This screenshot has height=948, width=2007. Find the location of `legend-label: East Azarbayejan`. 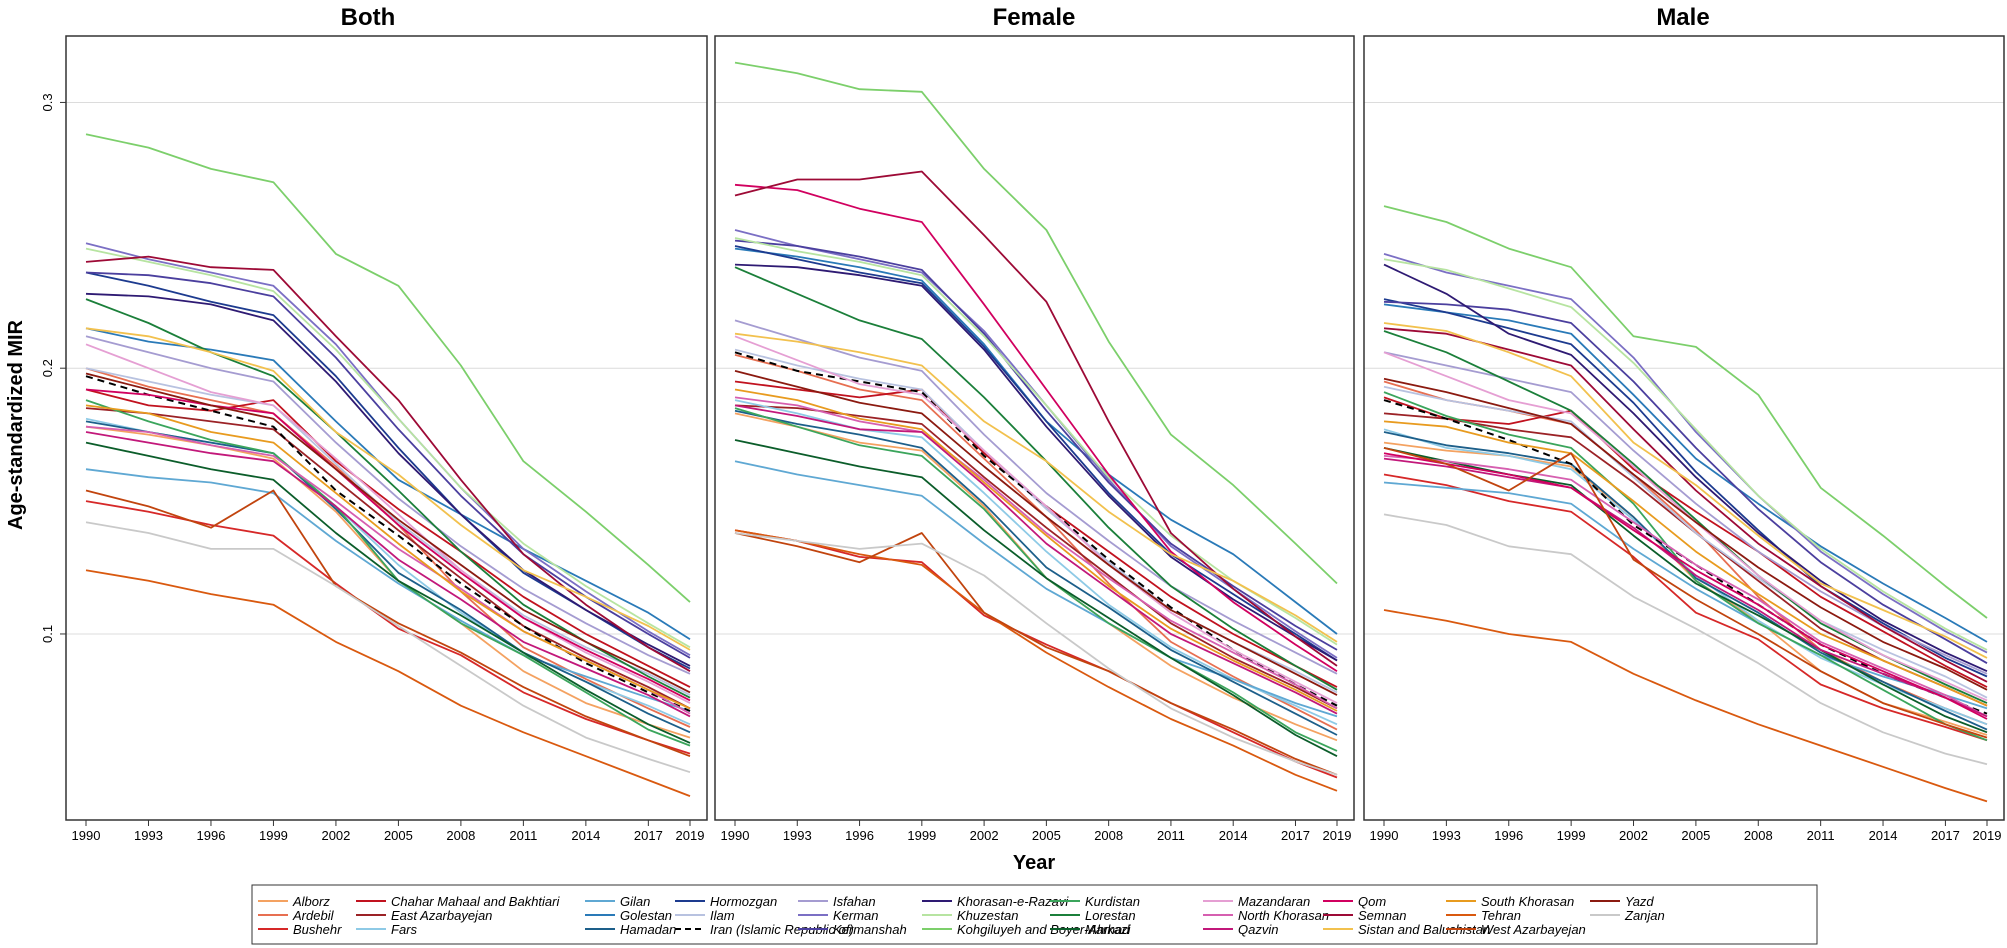

legend-label: East Azarbayejan is located at coordinates (441, 915).